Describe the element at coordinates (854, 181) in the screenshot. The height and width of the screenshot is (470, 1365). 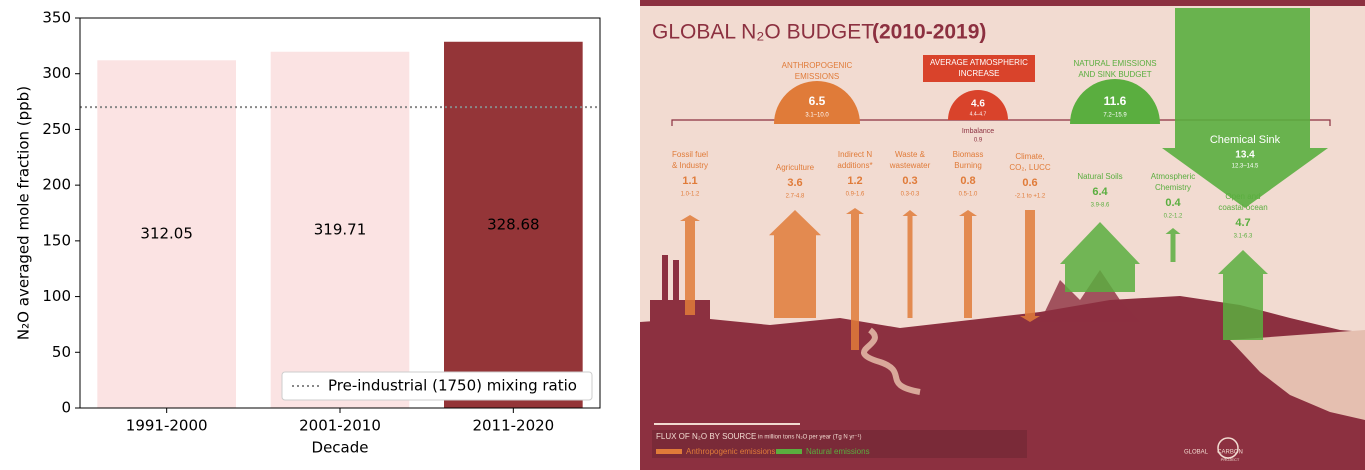
I see `source-value: 1.2` at that location.